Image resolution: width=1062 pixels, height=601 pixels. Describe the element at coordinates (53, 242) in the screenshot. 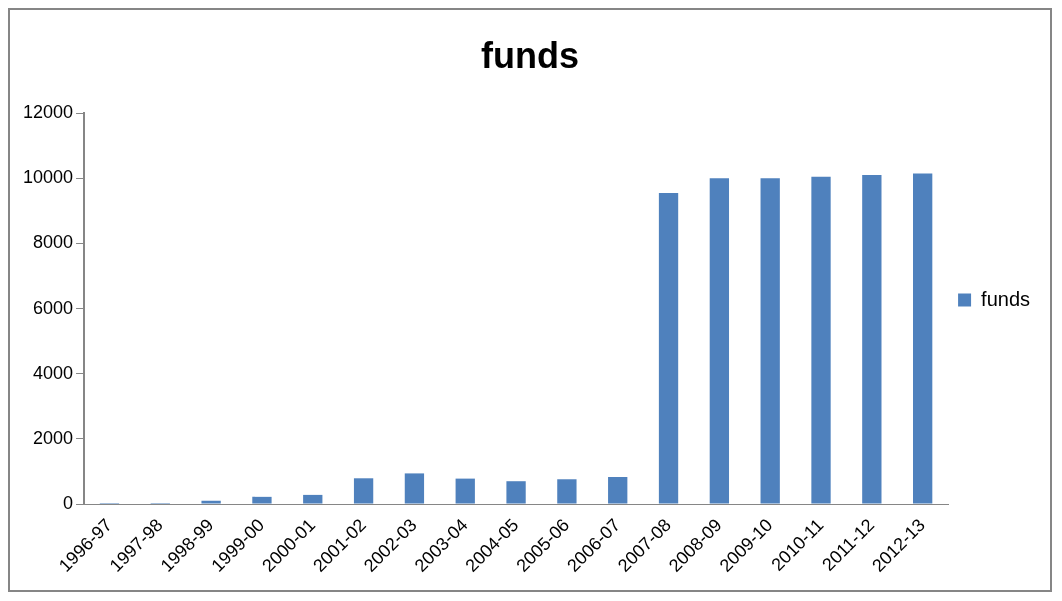

I see `y-tick-label: 8000` at that location.